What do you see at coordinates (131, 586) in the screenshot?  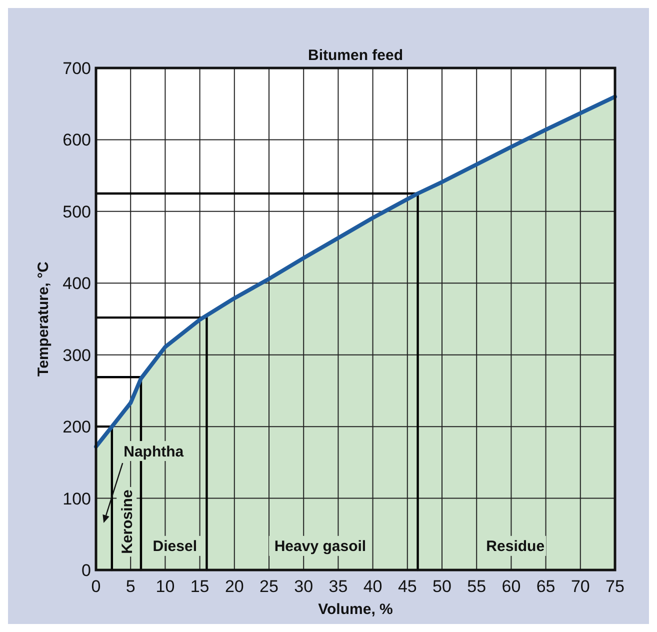 I see `x-tick-label: 5` at bounding box center [131, 586].